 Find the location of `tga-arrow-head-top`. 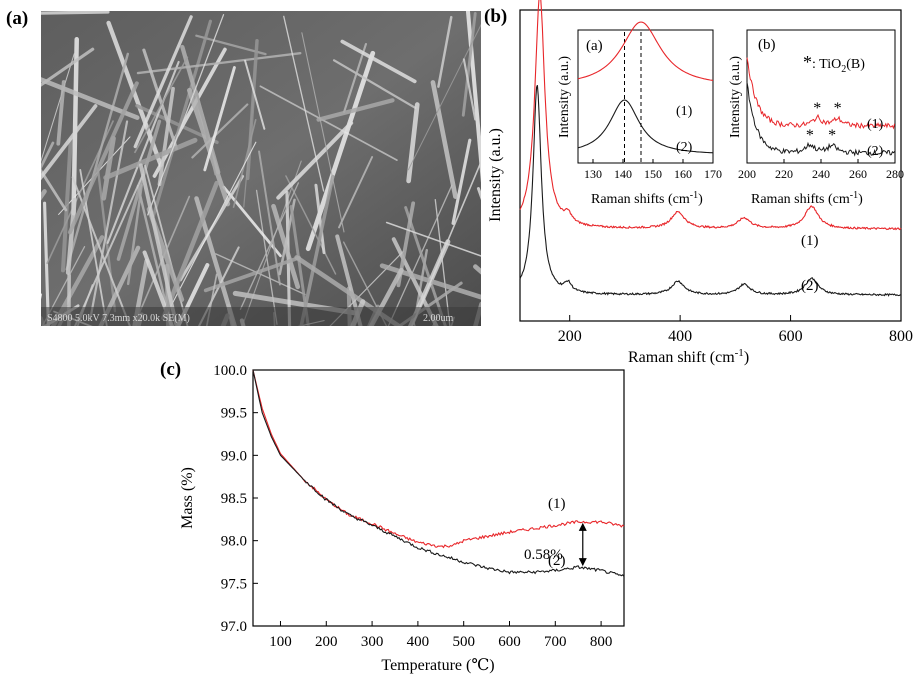

tga-arrow-head-top is located at coordinates (582, 526).